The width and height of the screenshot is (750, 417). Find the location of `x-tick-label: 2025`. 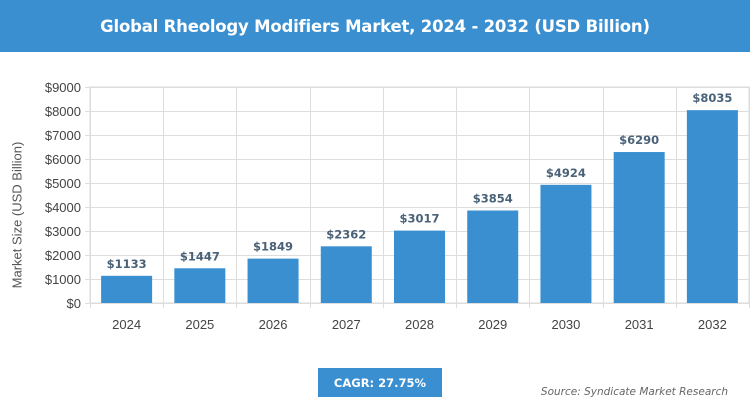

x-tick-label: 2025 is located at coordinates (199, 324).